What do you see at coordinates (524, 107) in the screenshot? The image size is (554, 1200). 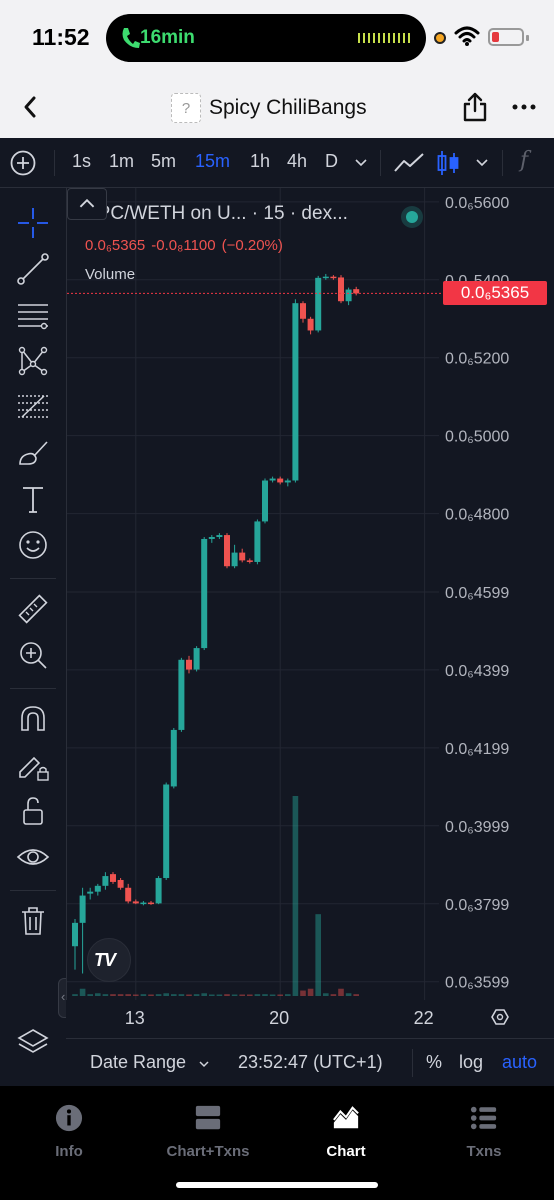 I see `more-options-icon` at bounding box center [524, 107].